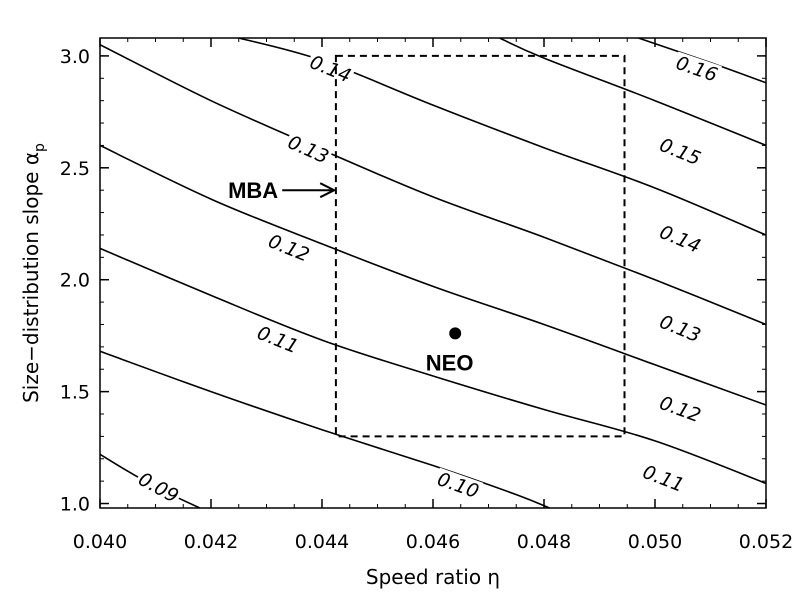  I want to click on contour-label-0.12: 0.12, so click(679, 409).